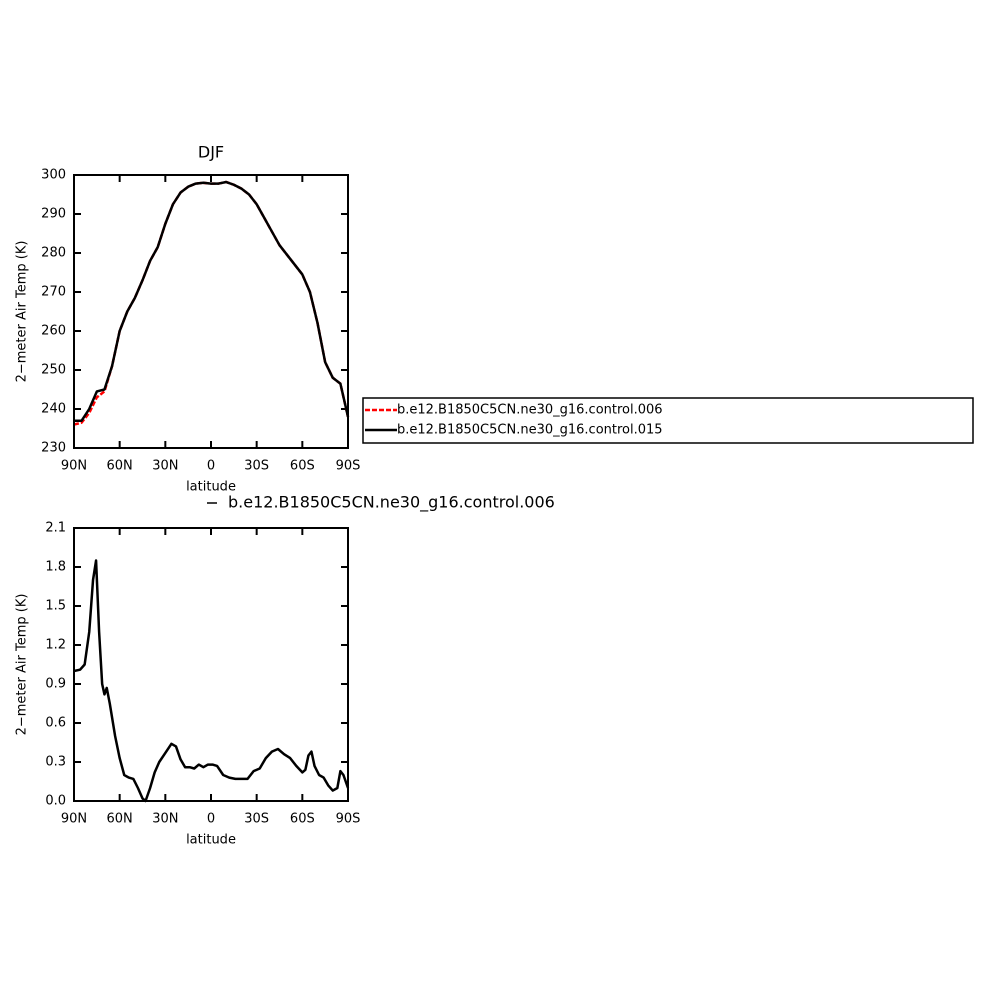 The width and height of the screenshot is (989, 991). Describe the element at coordinates (53, 448) in the screenshot. I see `y-tick-label: 230` at that location.